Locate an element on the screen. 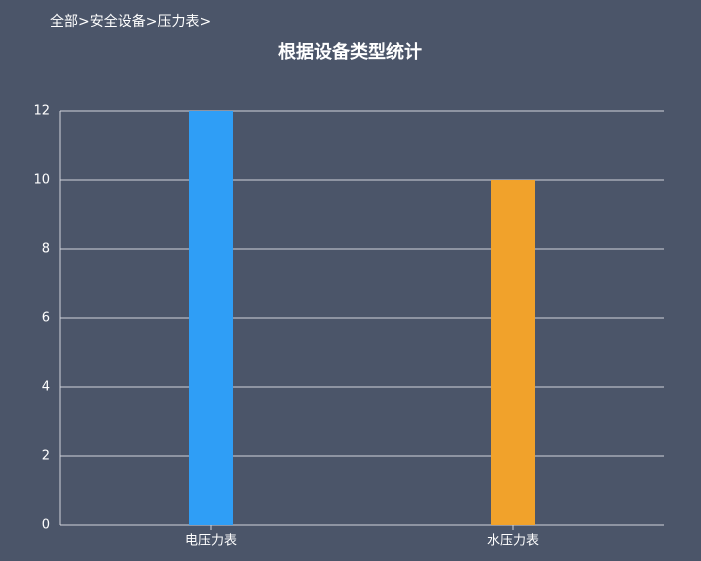  y-tick-label: 4 is located at coordinates (46, 387).